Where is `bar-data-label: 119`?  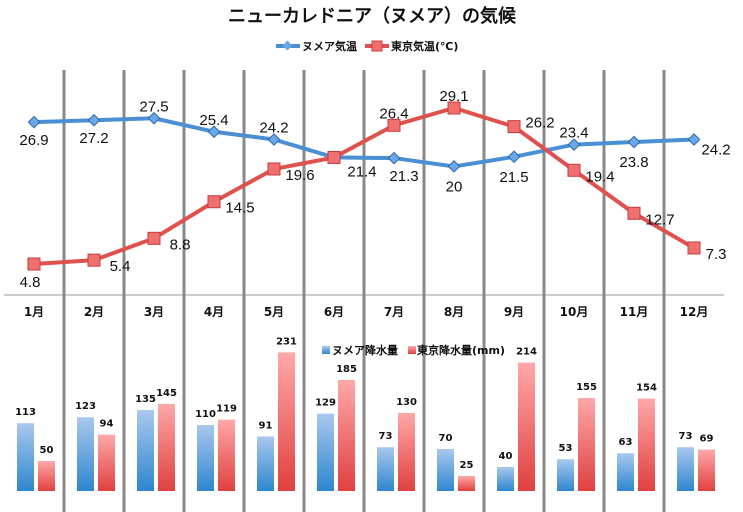 bar-data-label: 119 is located at coordinates (226, 409).